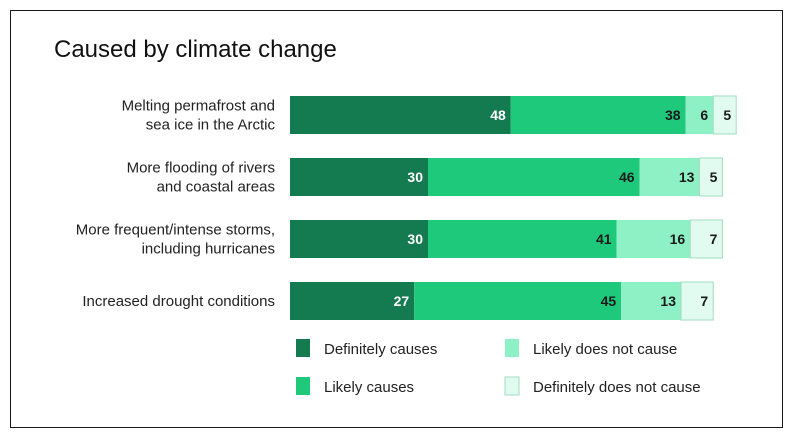  Describe the element at coordinates (175, 230) in the screenshot. I see `category-label: More frequent/intense storms,` at that location.